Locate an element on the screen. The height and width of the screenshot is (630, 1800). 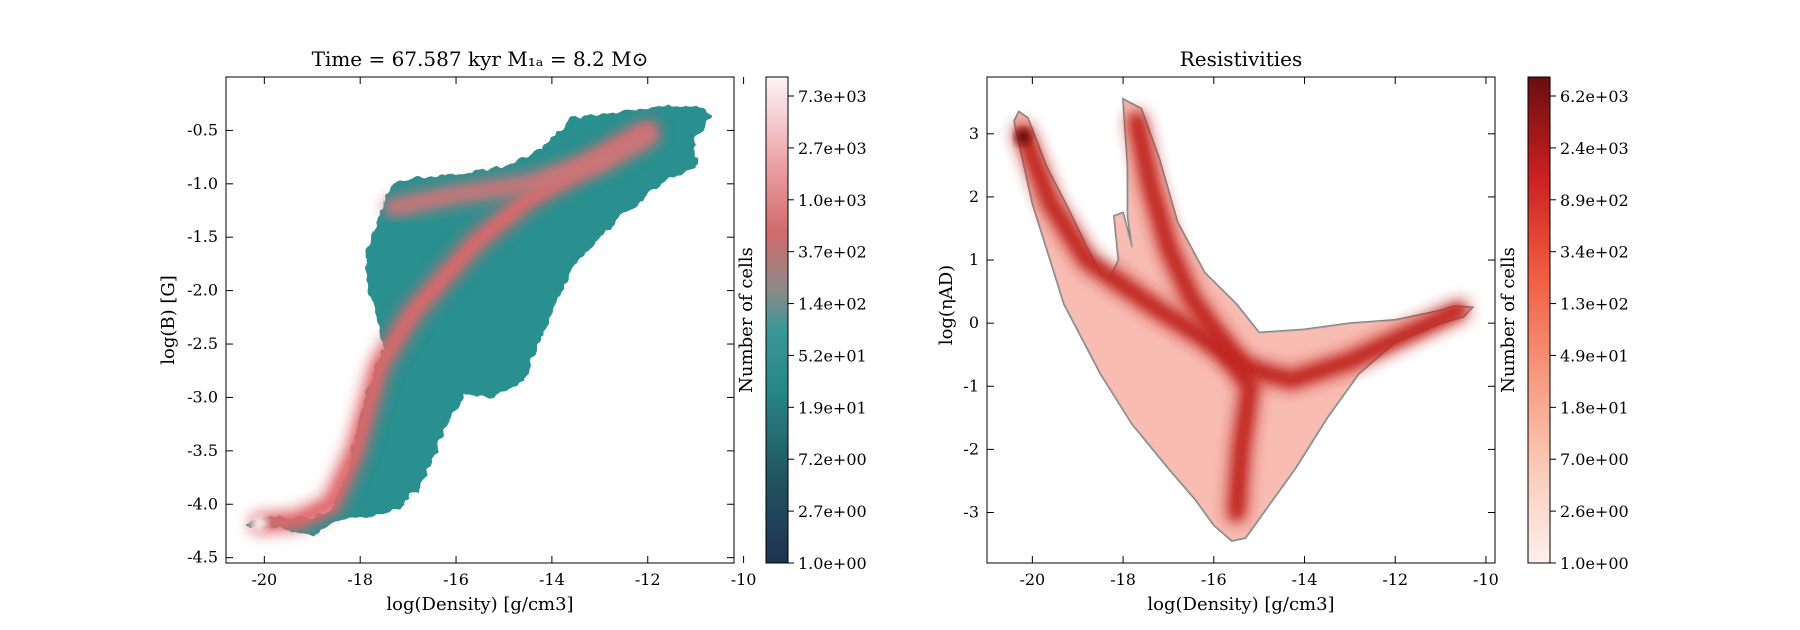
y-tick-label: -0.5 is located at coordinates (202, 129).